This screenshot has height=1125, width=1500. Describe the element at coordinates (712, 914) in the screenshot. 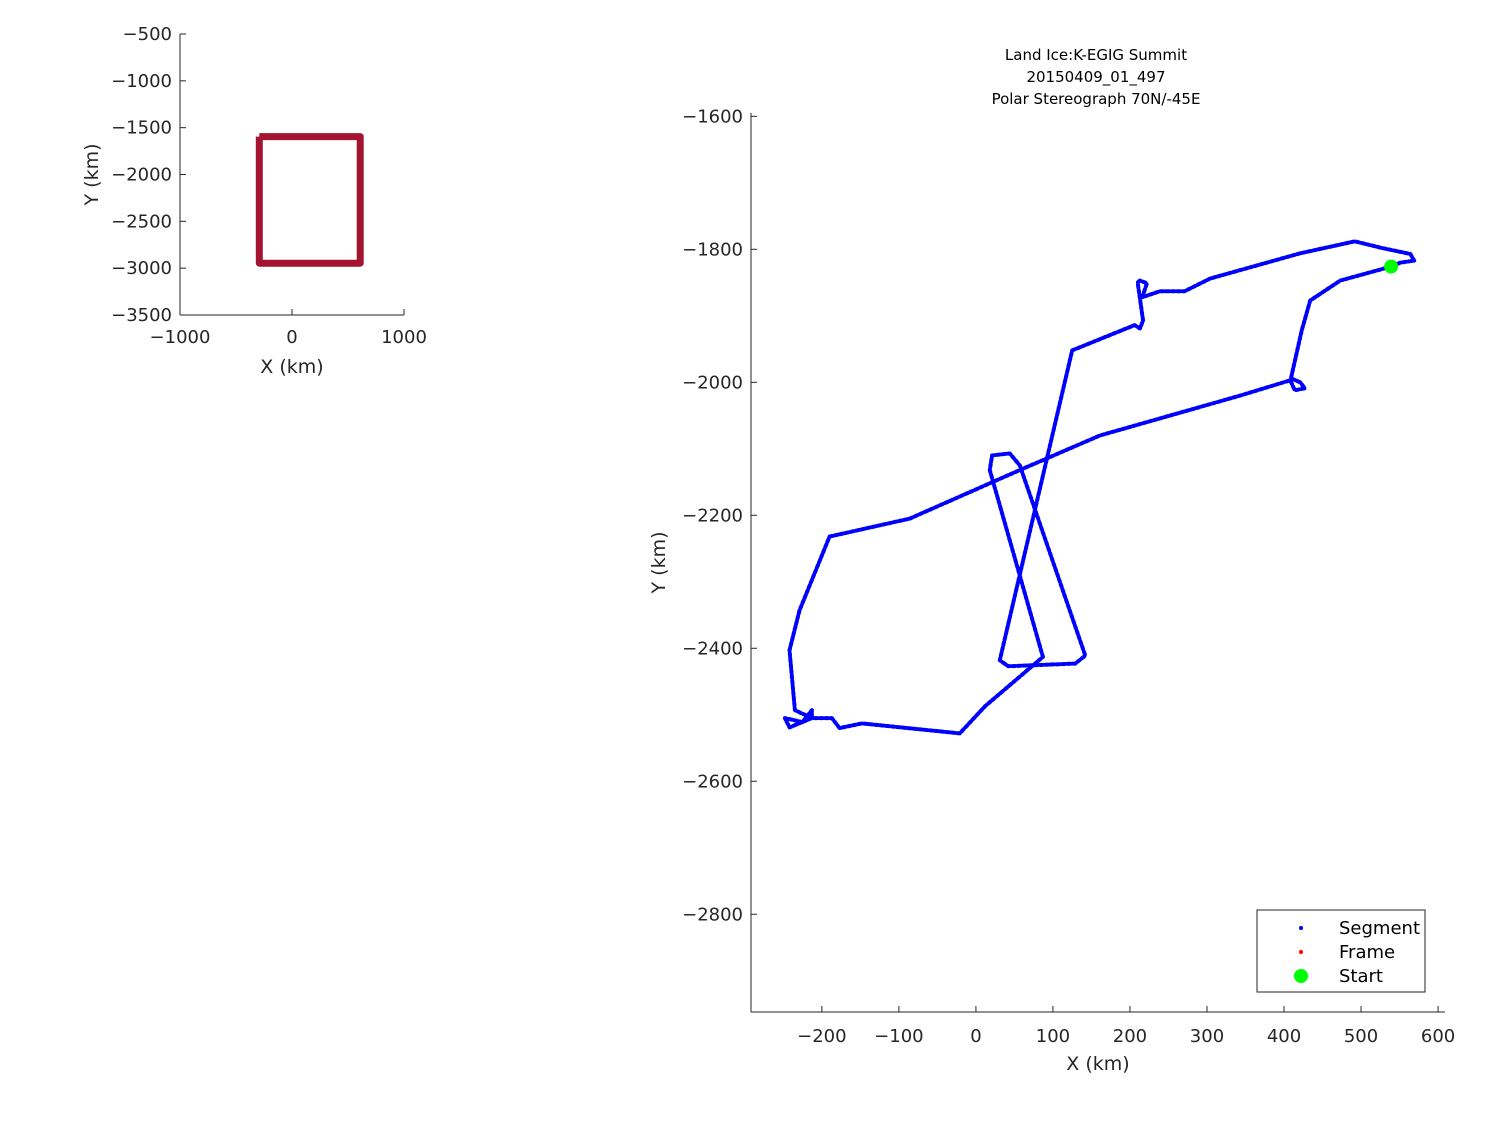

I see `y-tick-label: −2800` at that location.